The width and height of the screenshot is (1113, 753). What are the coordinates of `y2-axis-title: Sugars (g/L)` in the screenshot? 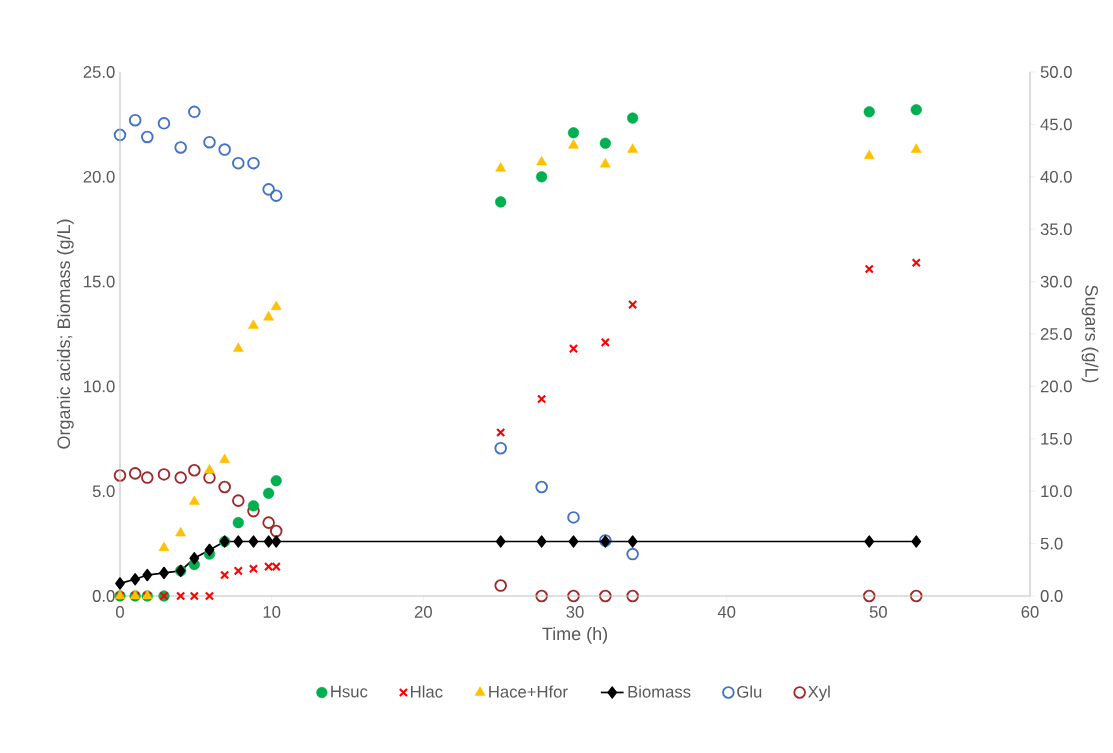 It's located at (1090, 334).